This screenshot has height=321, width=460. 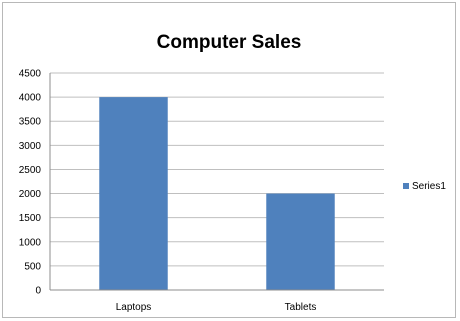 I want to click on legend: Series1, so click(x=424, y=186).